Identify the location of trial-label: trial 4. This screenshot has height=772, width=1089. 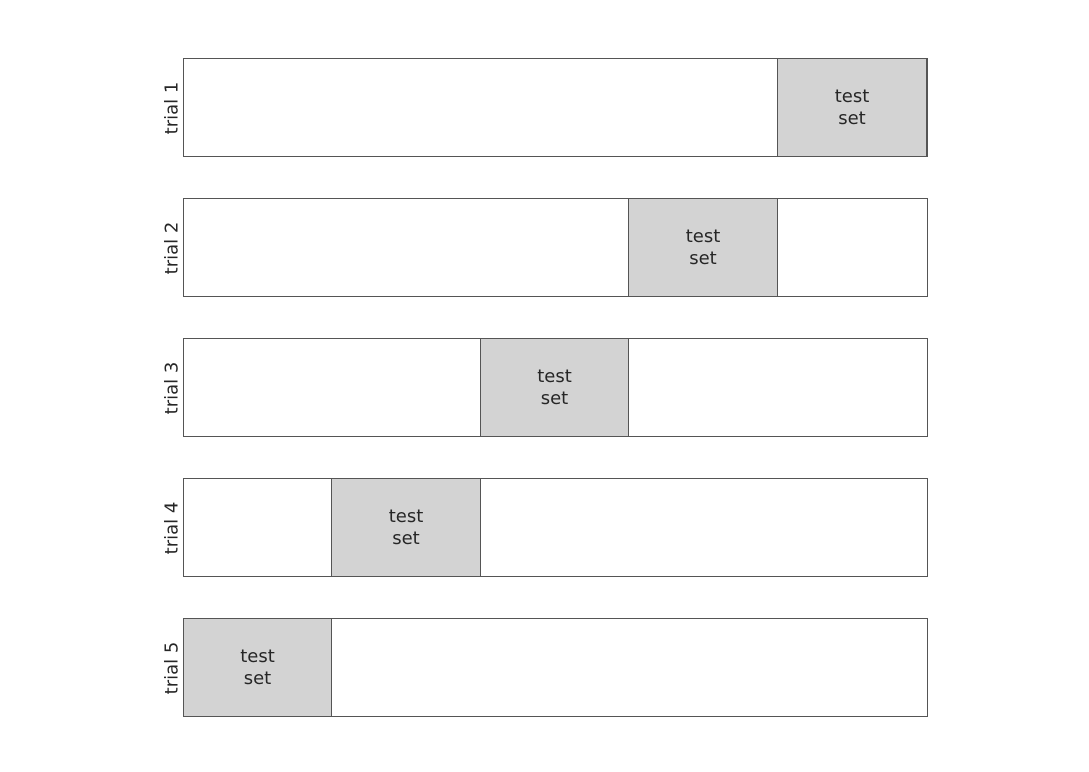
(172, 527).